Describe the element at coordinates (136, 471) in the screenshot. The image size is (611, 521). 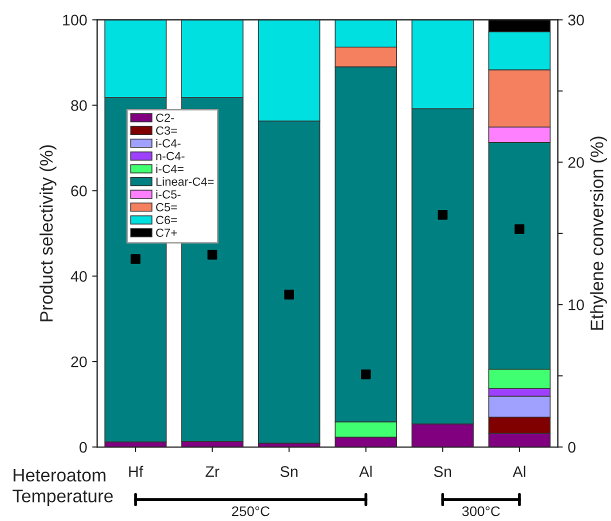
I see `x-tick-label: Hf` at that location.